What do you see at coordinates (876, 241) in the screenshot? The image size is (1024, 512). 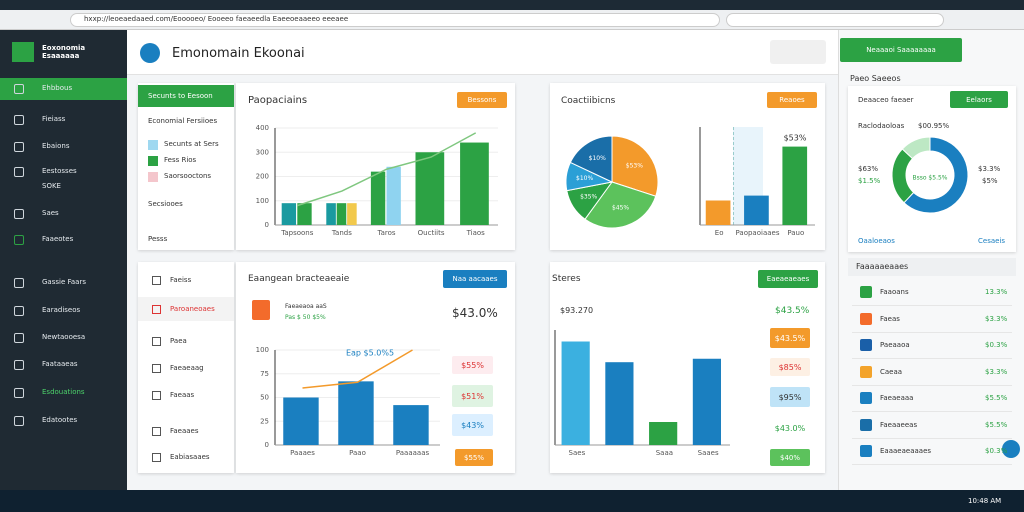 I see `panel-foot: Oaaloeaos` at bounding box center [876, 241].